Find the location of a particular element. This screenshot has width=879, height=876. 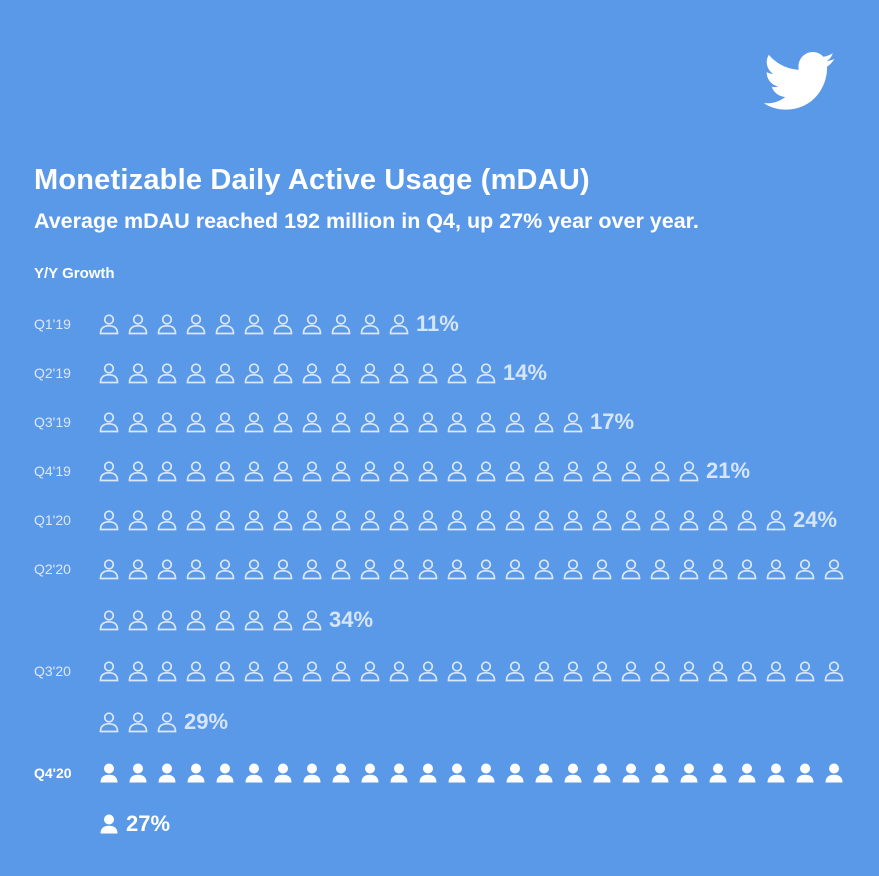

category-label: Q4'20 is located at coordinates (53, 773).